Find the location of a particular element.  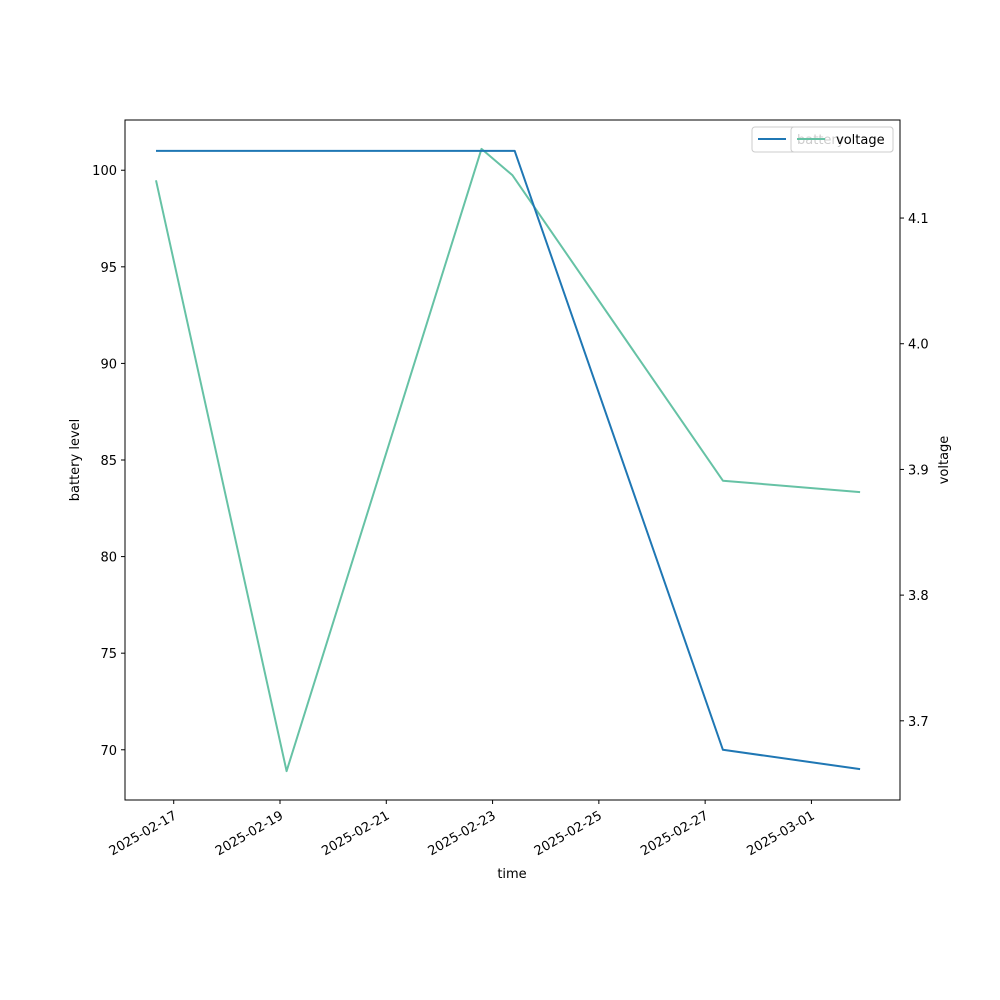

left-y-tick-label: 90 is located at coordinates (108, 364).